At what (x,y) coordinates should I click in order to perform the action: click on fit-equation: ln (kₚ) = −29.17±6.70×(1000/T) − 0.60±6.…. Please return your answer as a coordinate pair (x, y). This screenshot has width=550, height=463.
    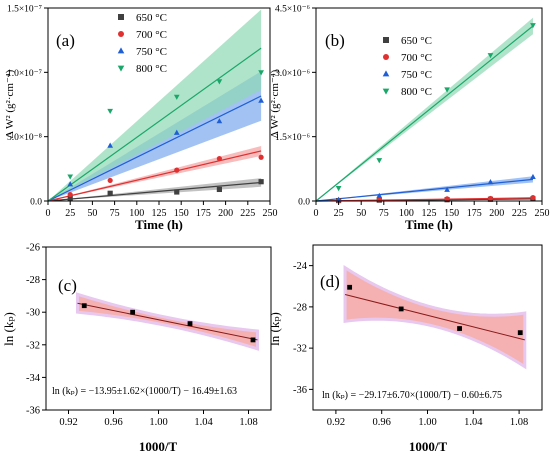
    Looking at the image, I should click on (412, 395).